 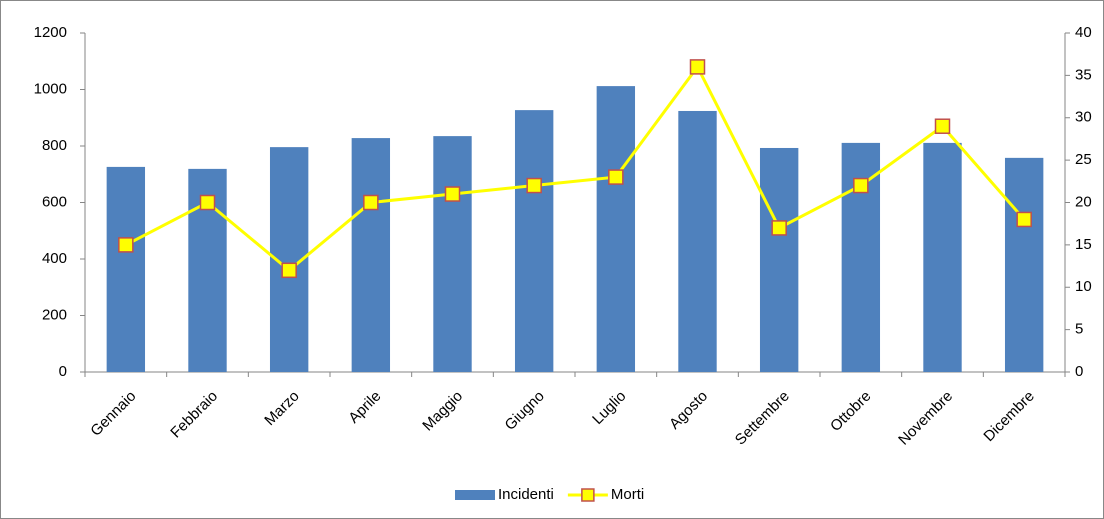 What do you see at coordinates (1079, 371) in the screenshot?
I see `y2-tick-label: 0` at bounding box center [1079, 371].